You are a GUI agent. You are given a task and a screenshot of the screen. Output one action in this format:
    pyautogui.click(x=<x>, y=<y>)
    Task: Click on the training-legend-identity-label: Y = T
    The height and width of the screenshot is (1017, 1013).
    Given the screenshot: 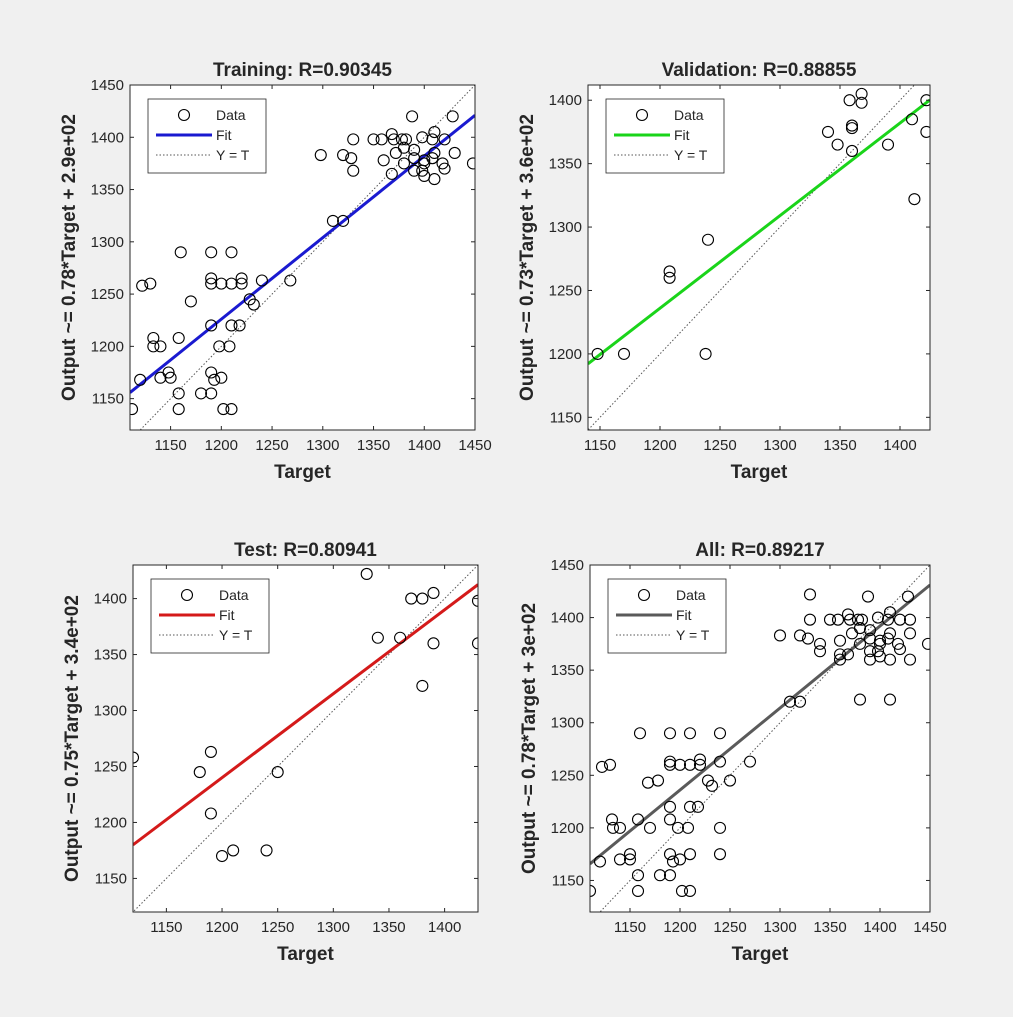 What is the action you would take?
    pyautogui.click(x=233, y=155)
    